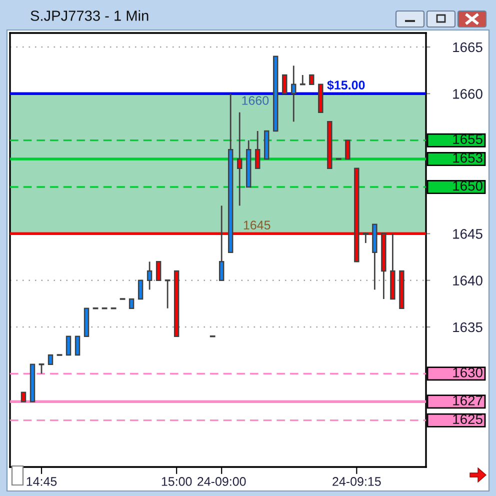 This screenshot has height=496, width=496. Describe the element at coordinates (467, 327) in the screenshot. I see `y-tick-label: 1635` at that location.